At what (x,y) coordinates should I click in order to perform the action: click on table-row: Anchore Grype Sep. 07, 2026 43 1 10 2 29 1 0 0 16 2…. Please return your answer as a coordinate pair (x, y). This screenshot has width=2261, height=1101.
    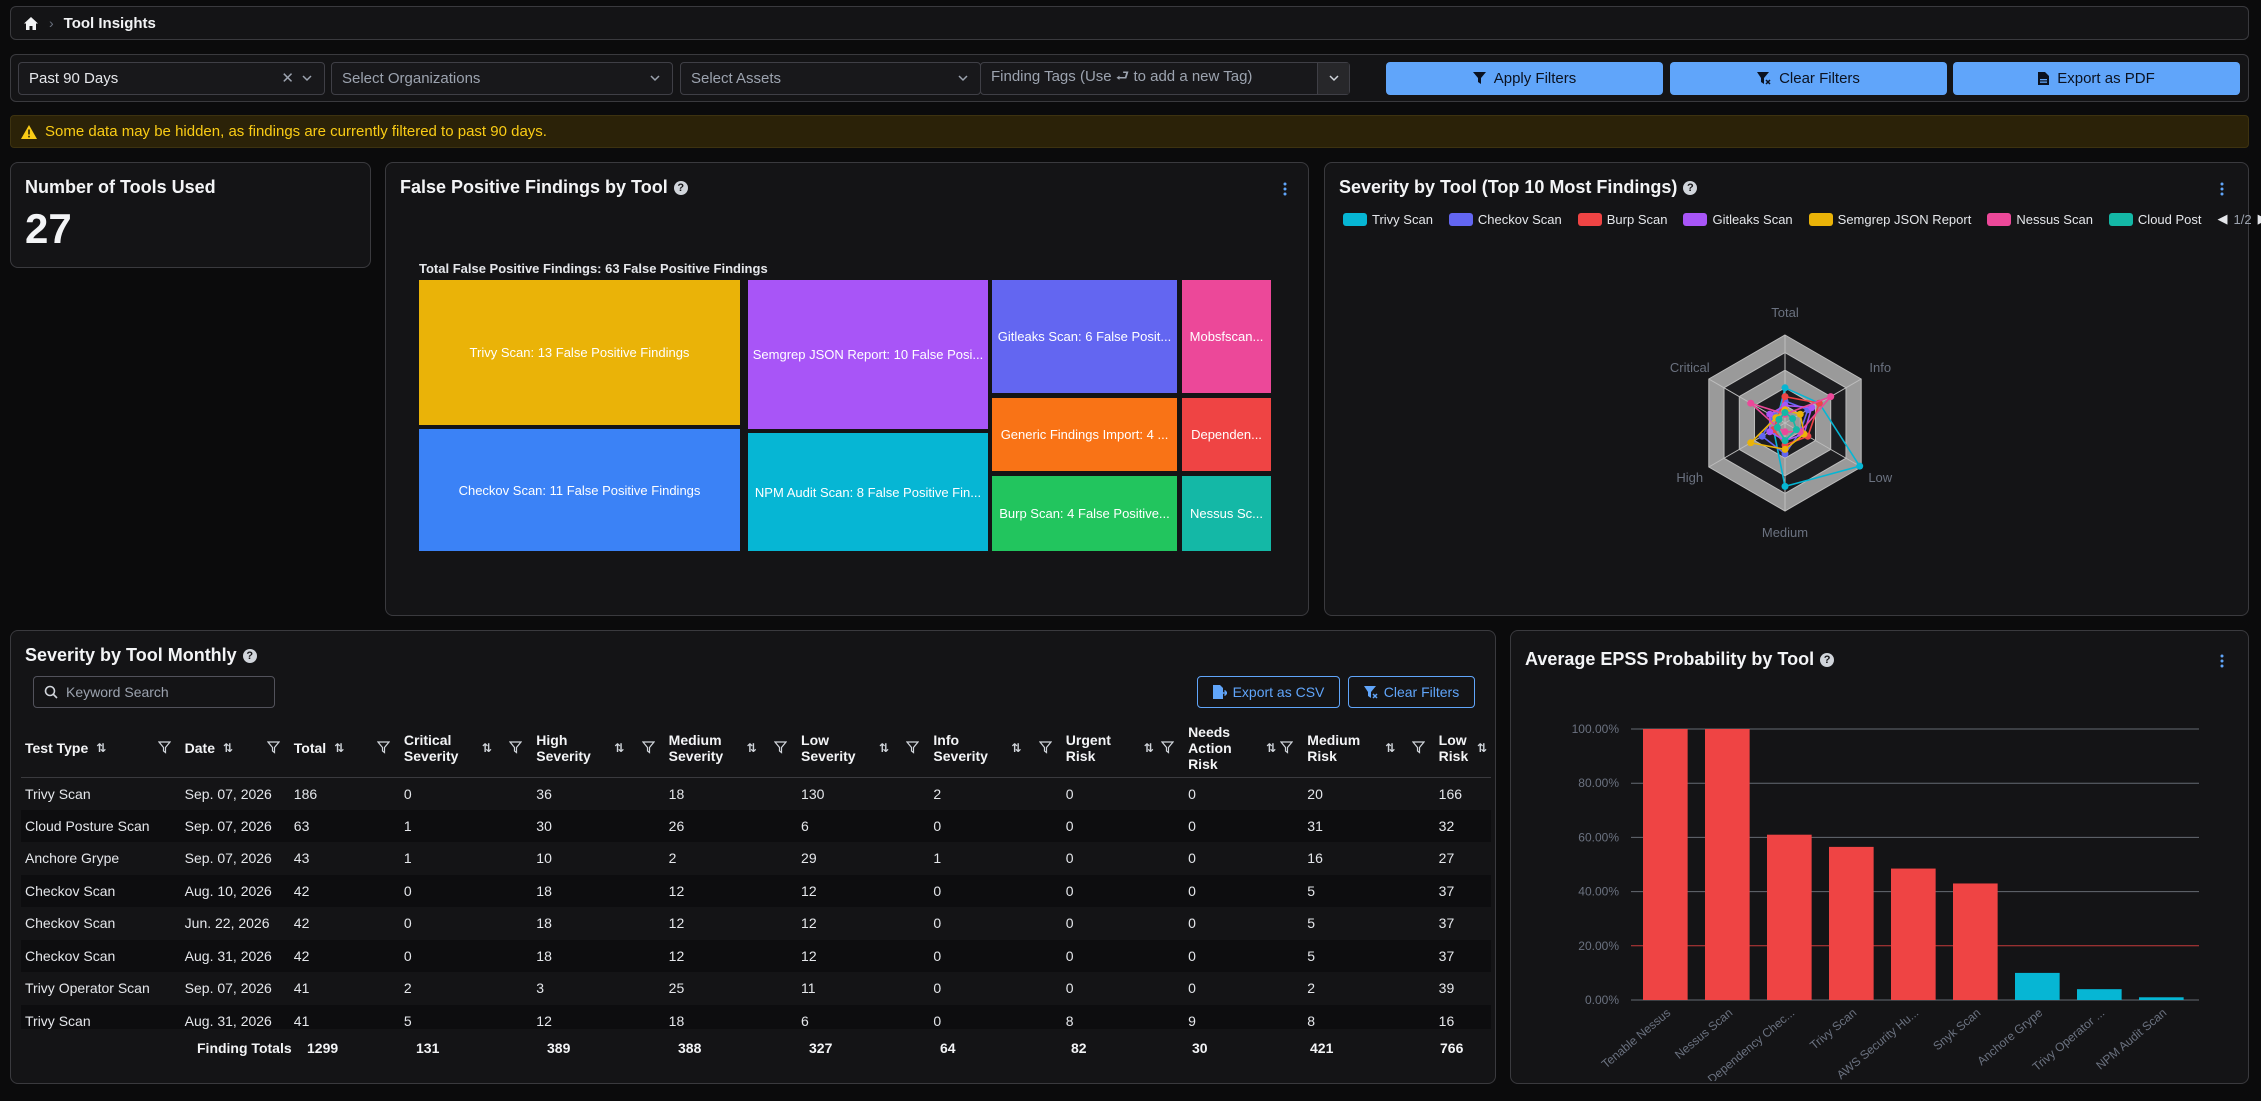
    Looking at the image, I should click on (756, 858).